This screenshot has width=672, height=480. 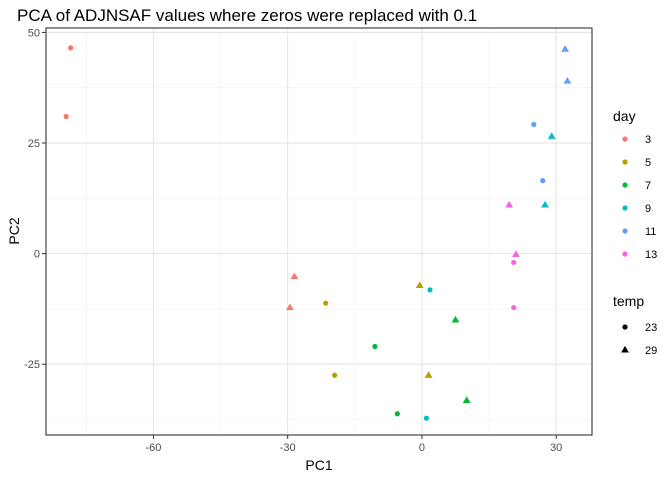 What do you see at coordinates (14, 230) in the screenshot?
I see `y-axis-label: PC2` at bounding box center [14, 230].